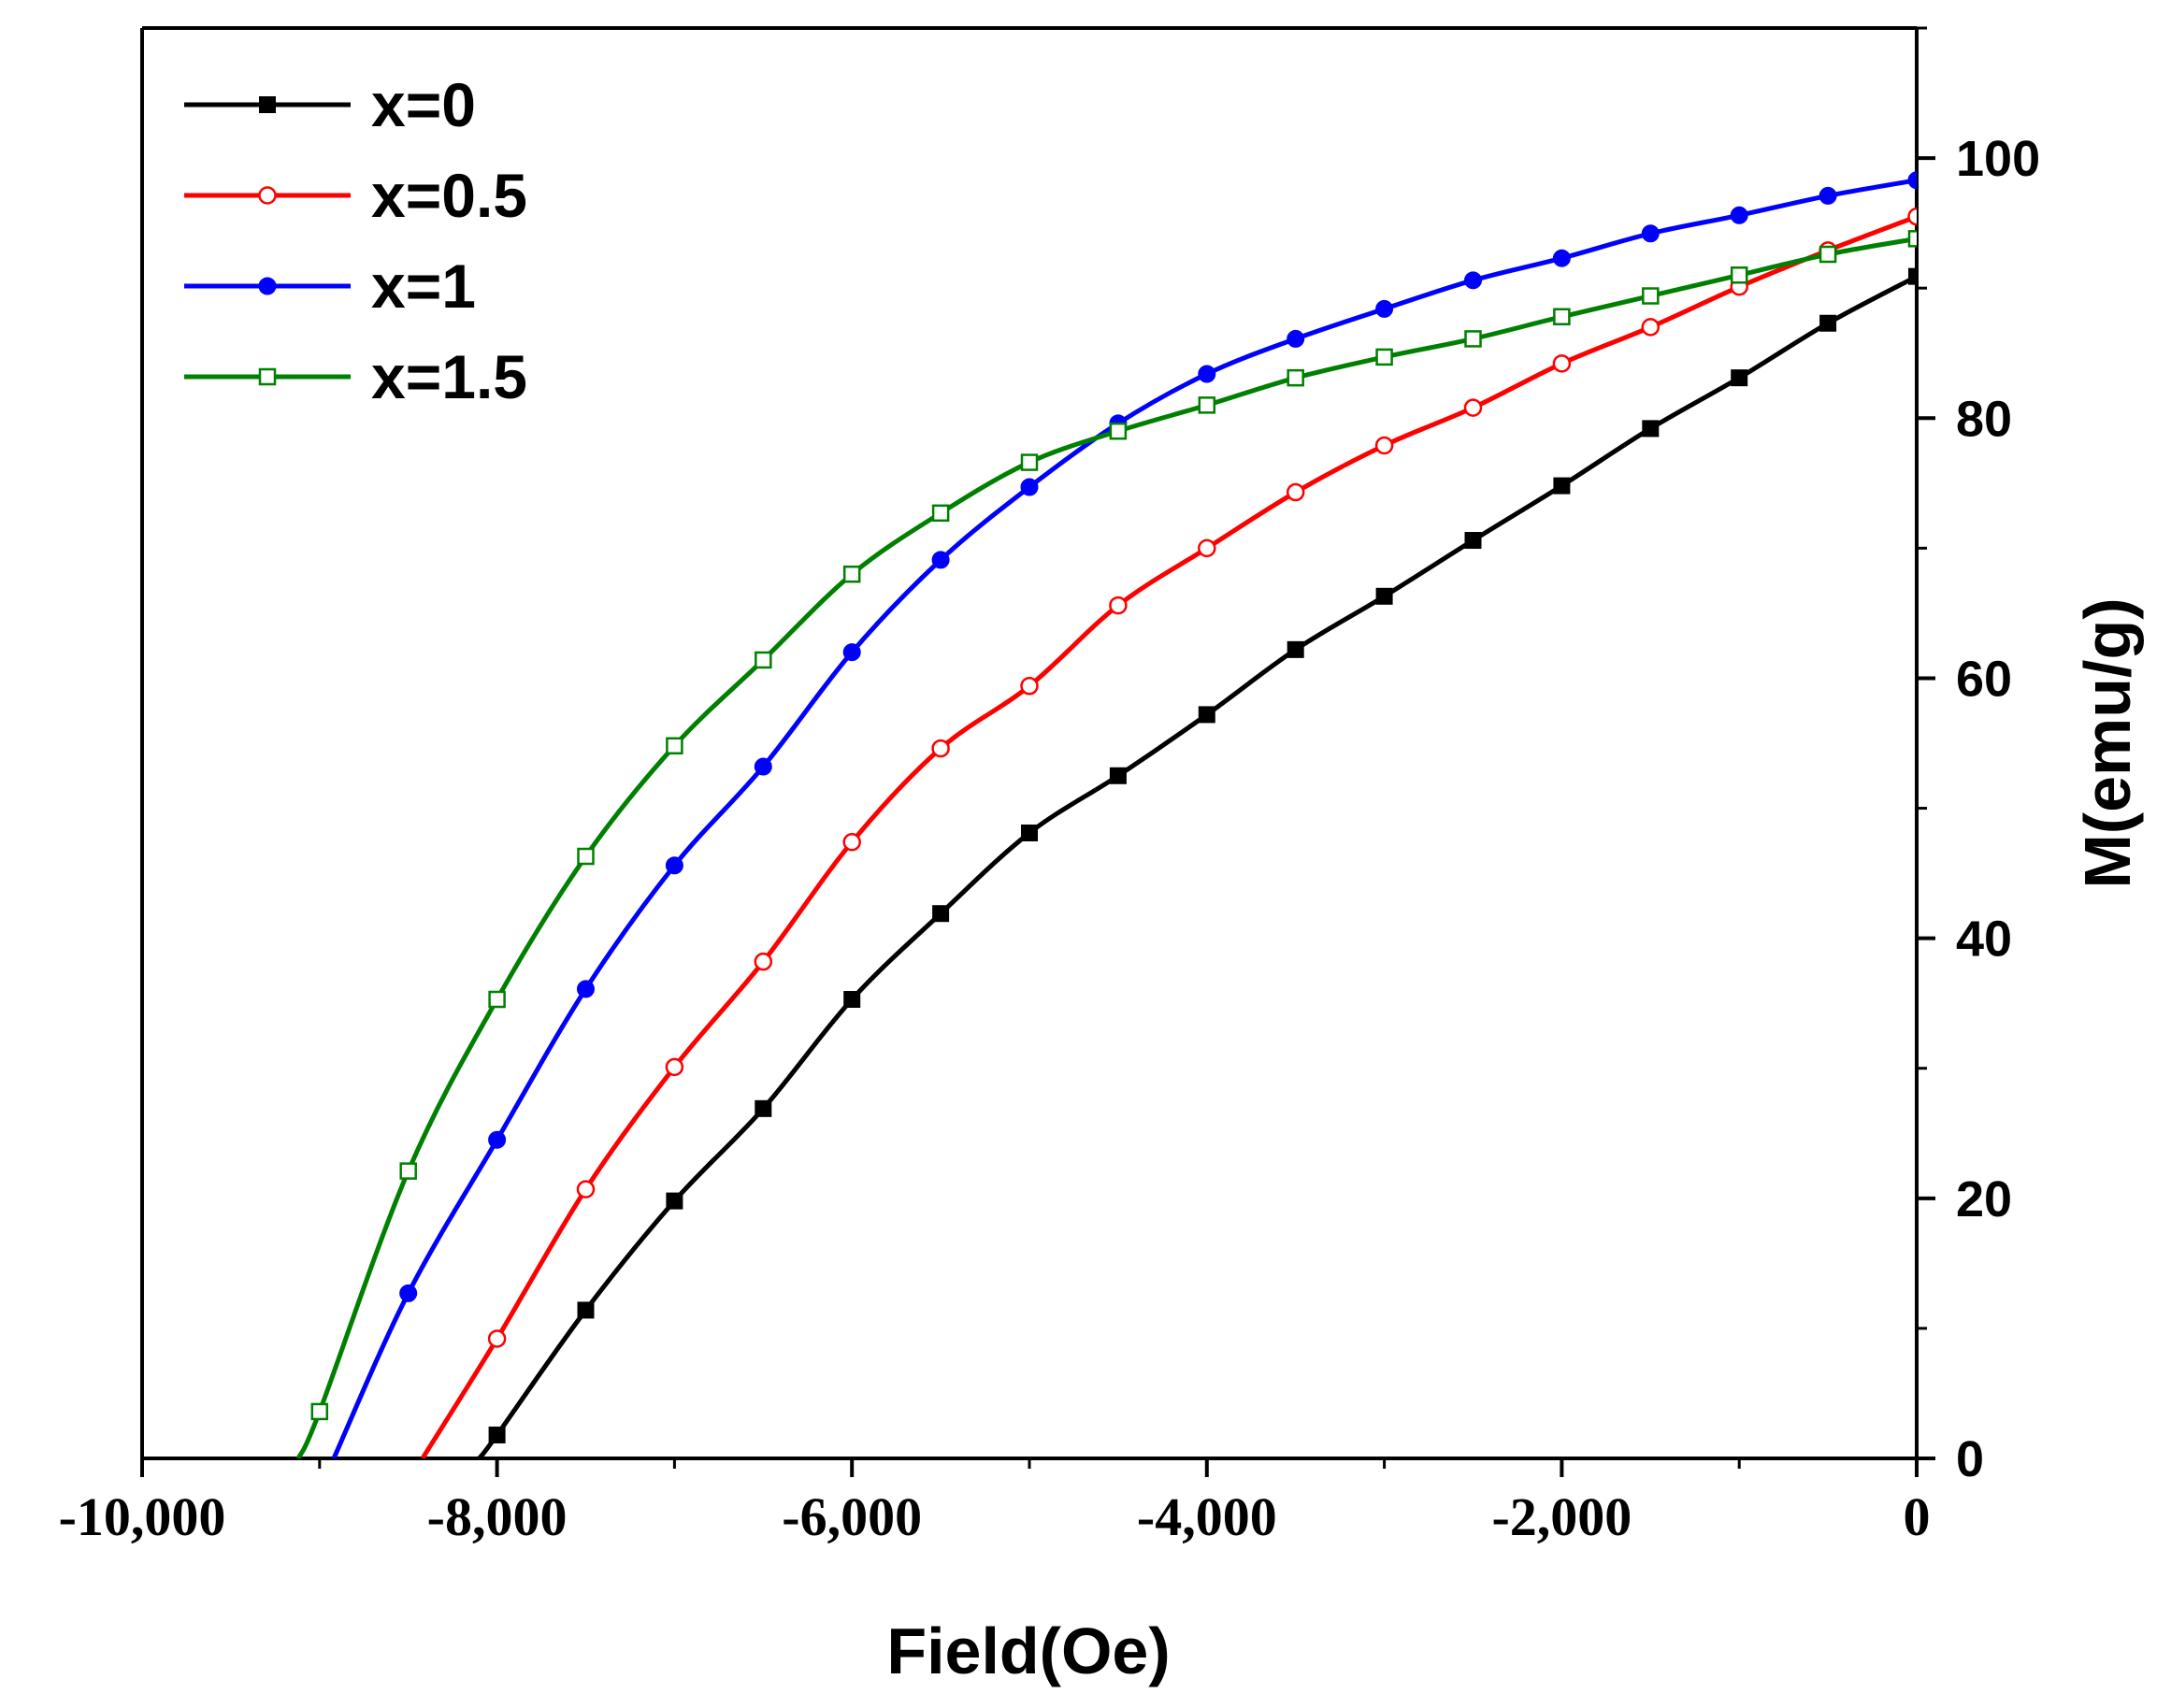 Image resolution: width=2171 pixels, height=1708 pixels. Describe the element at coordinates (423, 286) in the screenshot. I see `legend-label: x=1` at that location.